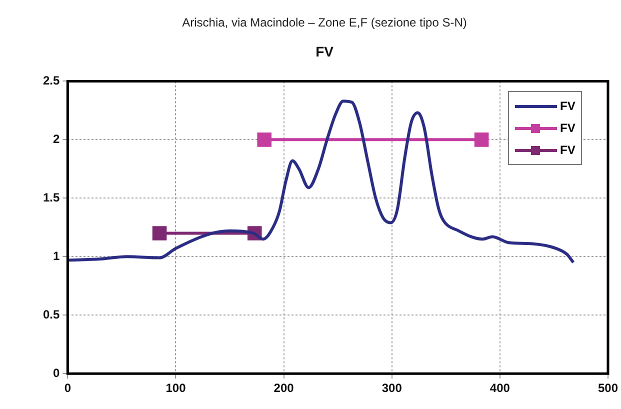  What do you see at coordinates (68, 388) in the screenshot?
I see `x-tick-label: 0` at bounding box center [68, 388].